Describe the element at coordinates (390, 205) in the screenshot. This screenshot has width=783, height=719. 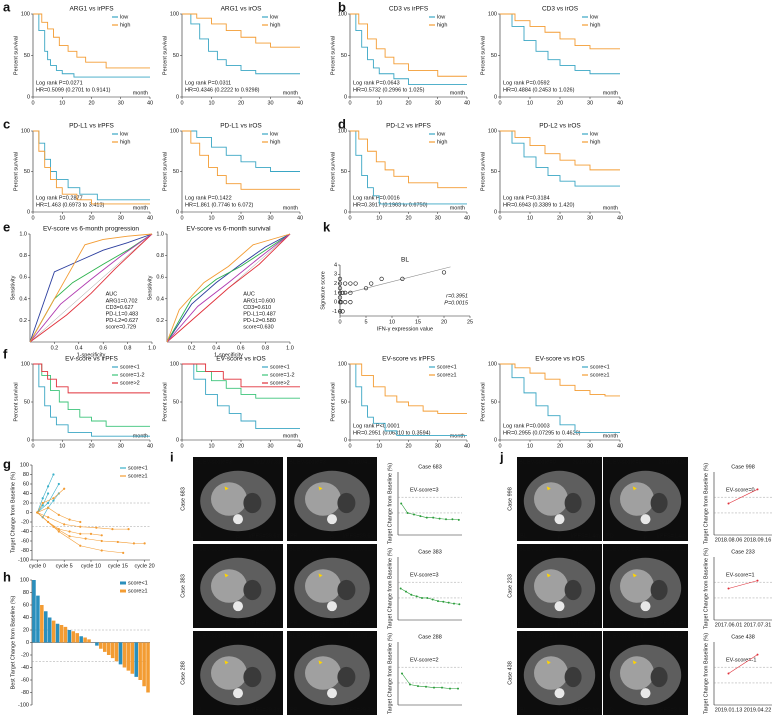
I see `annotation: HR=0.3917 (0.1963 to 0.6750)` at that location.